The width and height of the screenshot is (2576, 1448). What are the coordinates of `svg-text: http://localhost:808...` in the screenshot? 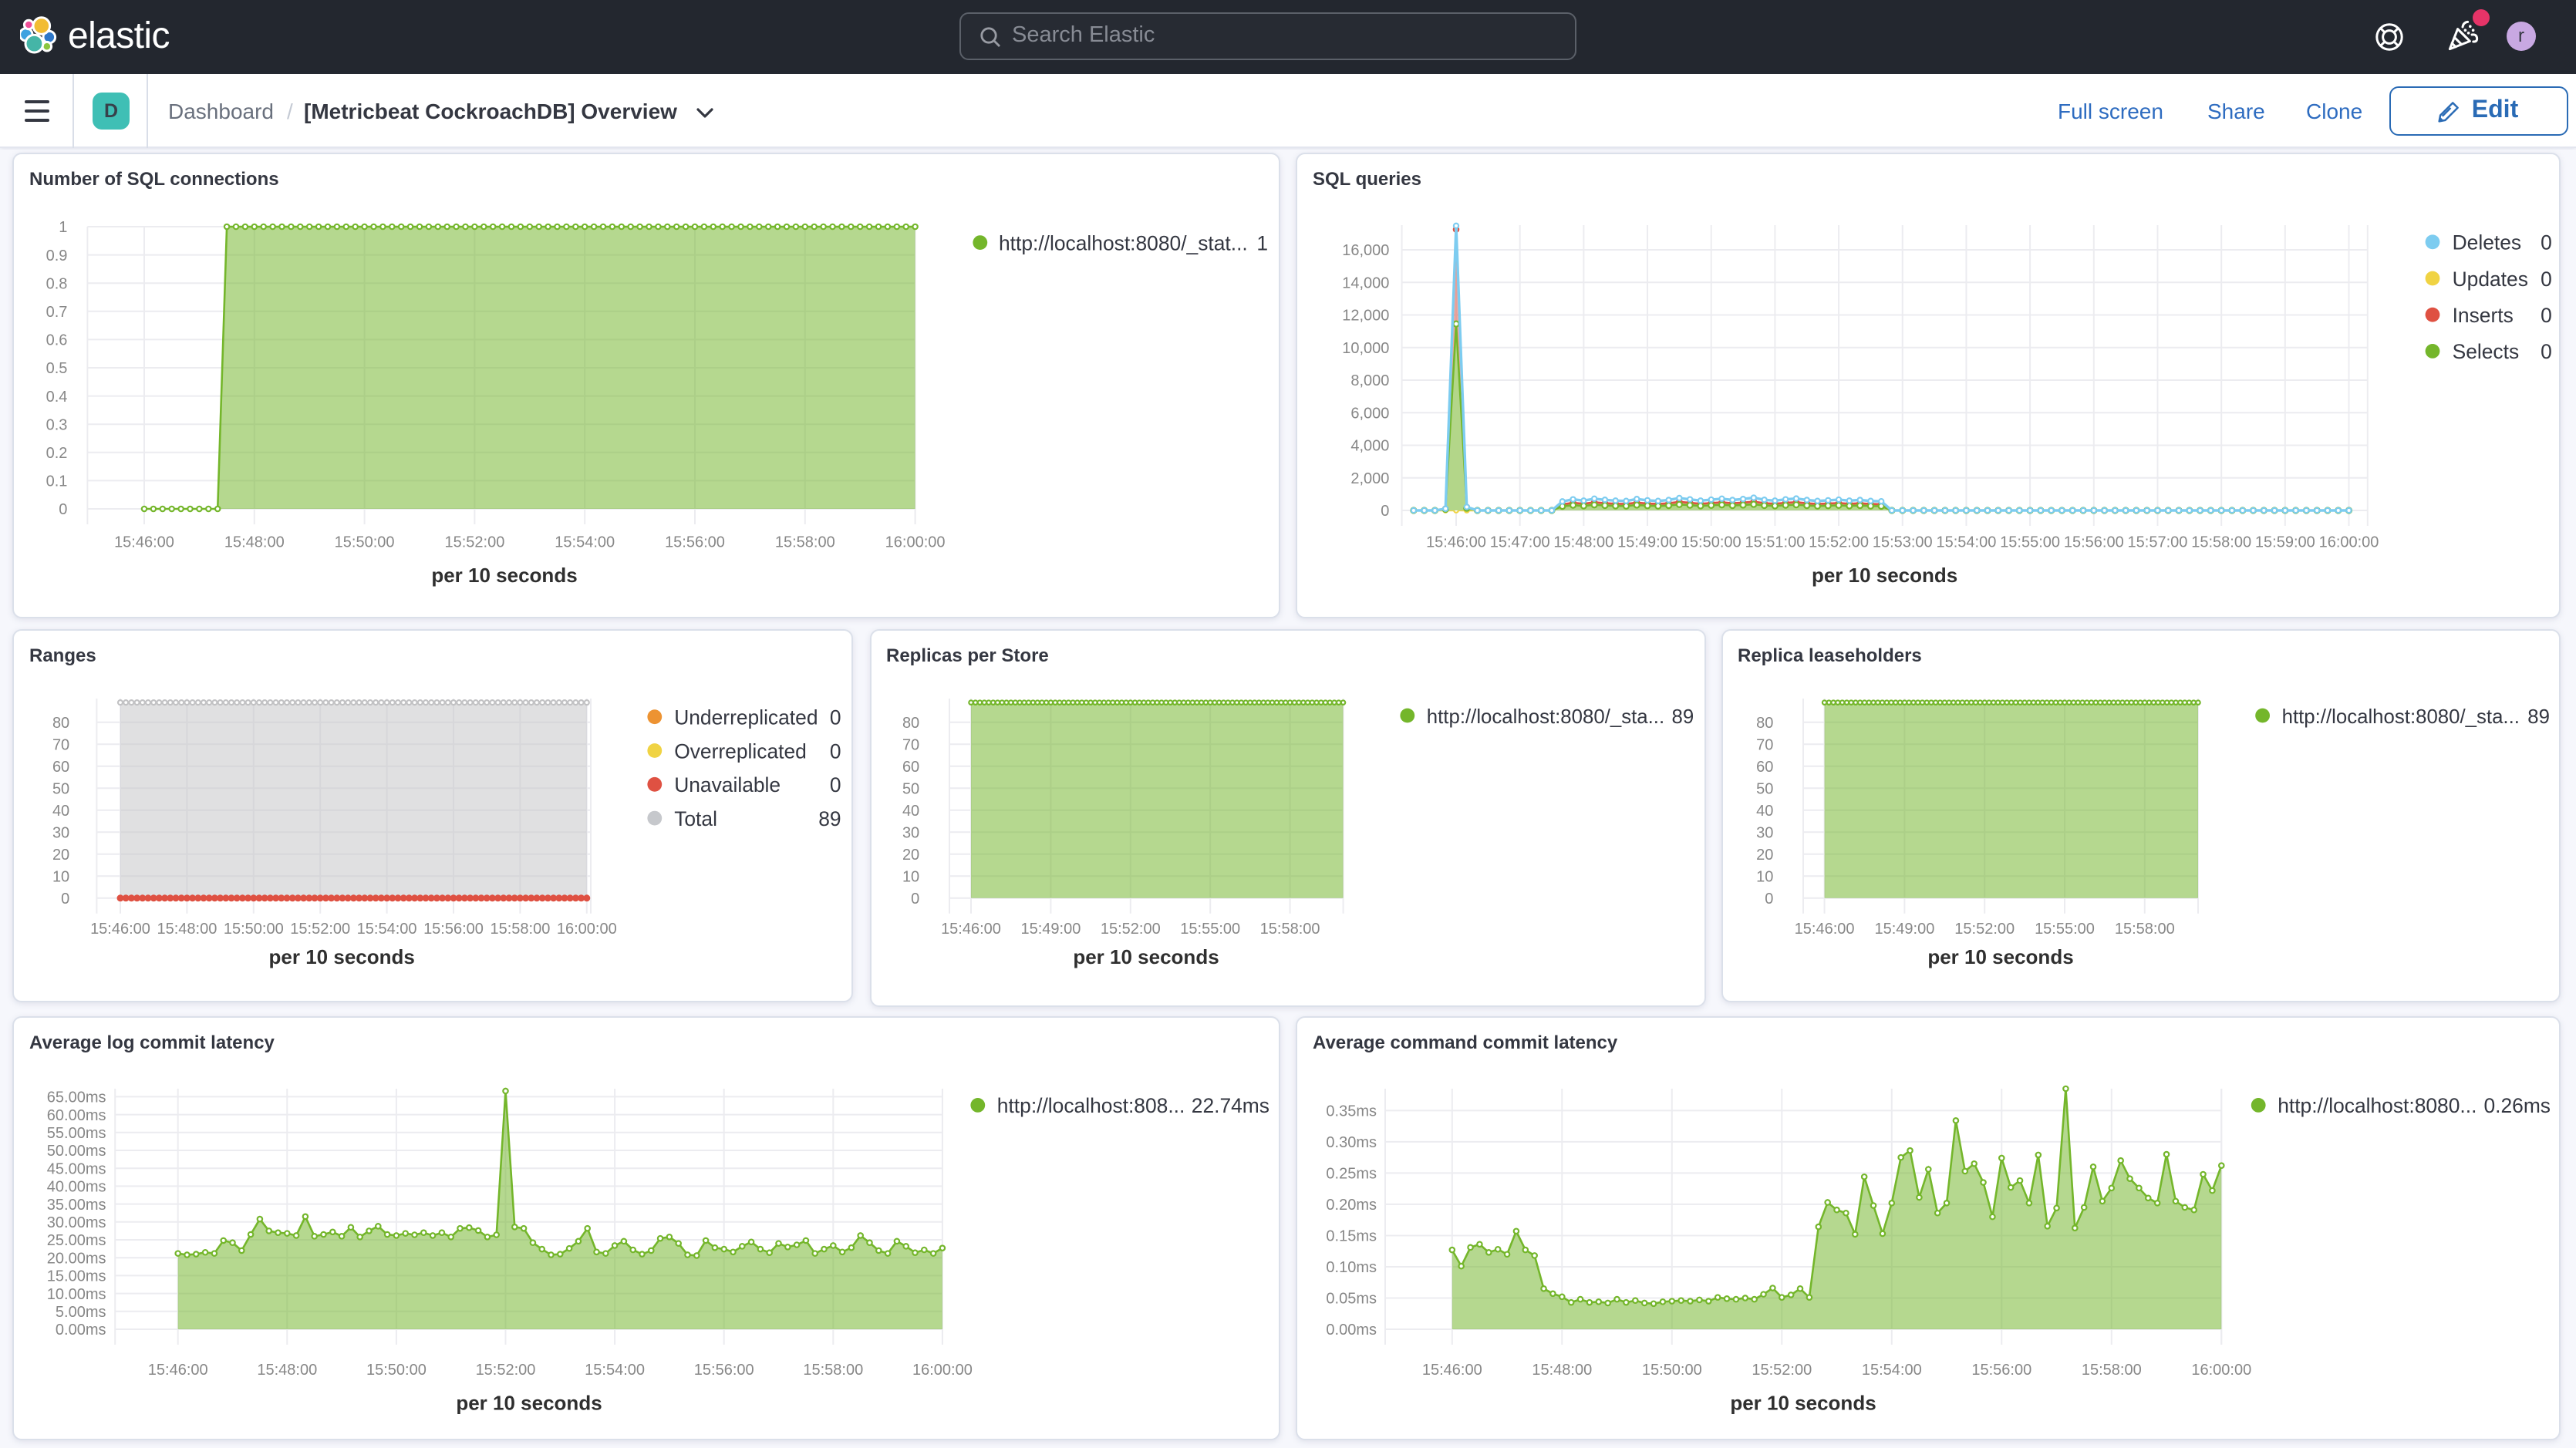 It's located at (1091, 1104).